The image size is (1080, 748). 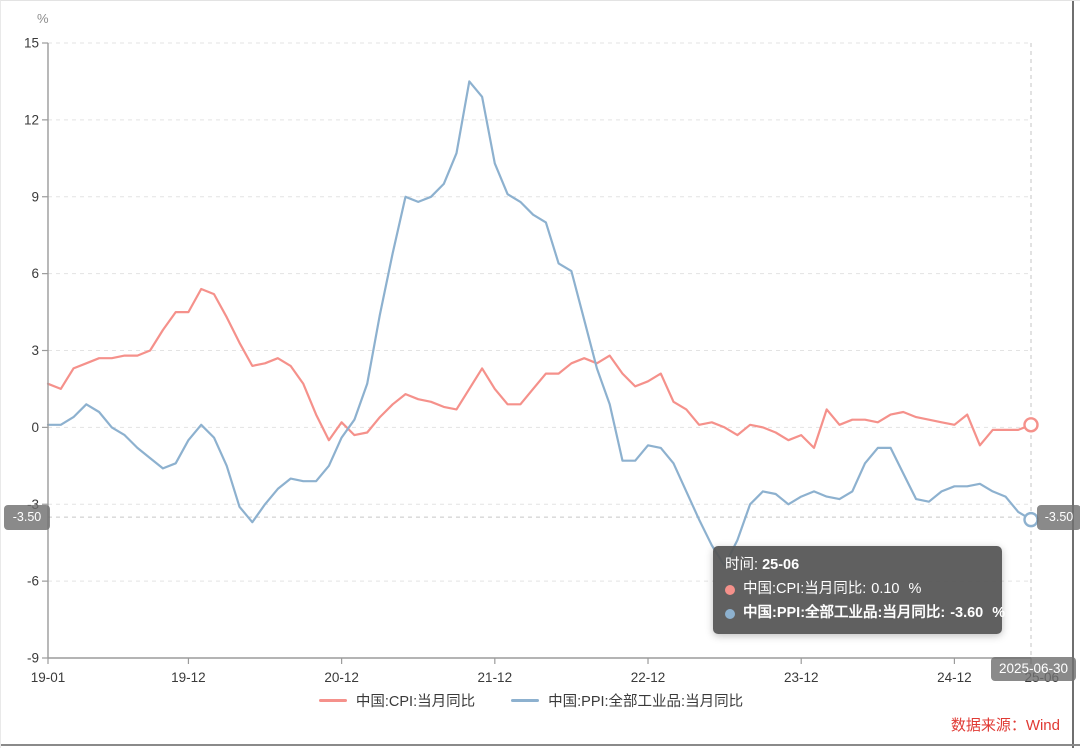 What do you see at coordinates (33, 658) in the screenshot?
I see `y-axis-tick-label: -9` at bounding box center [33, 658].